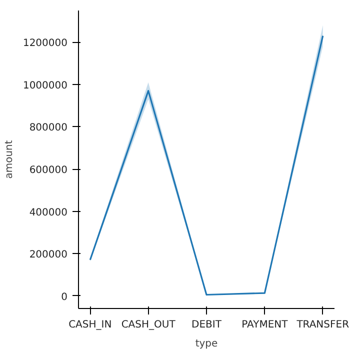  What do you see at coordinates (9, 159) in the screenshot?
I see `y-axis-title: amount` at bounding box center [9, 159].